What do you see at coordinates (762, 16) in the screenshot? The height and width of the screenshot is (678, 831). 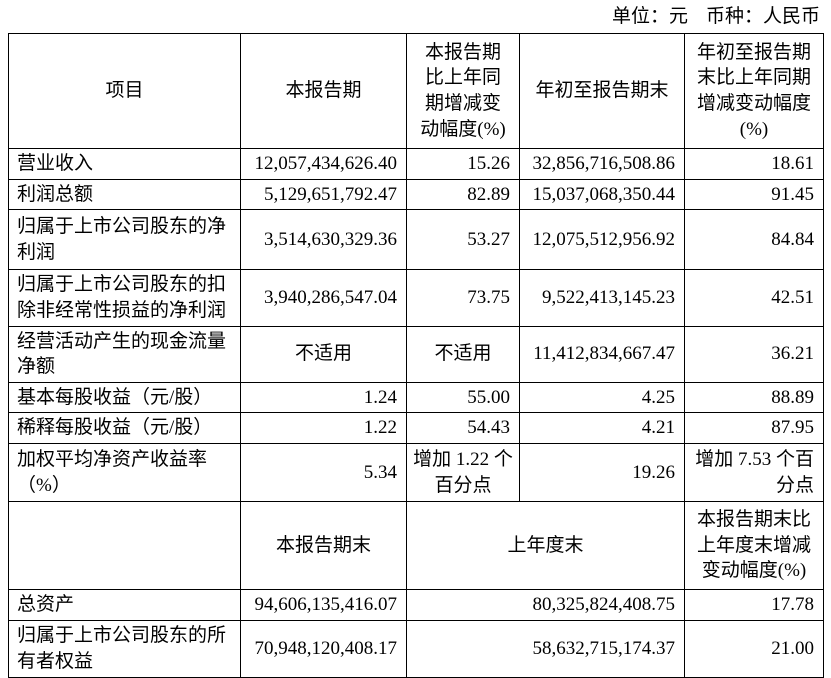 I see `currency-label: 币种：人民币` at bounding box center [762, 16].